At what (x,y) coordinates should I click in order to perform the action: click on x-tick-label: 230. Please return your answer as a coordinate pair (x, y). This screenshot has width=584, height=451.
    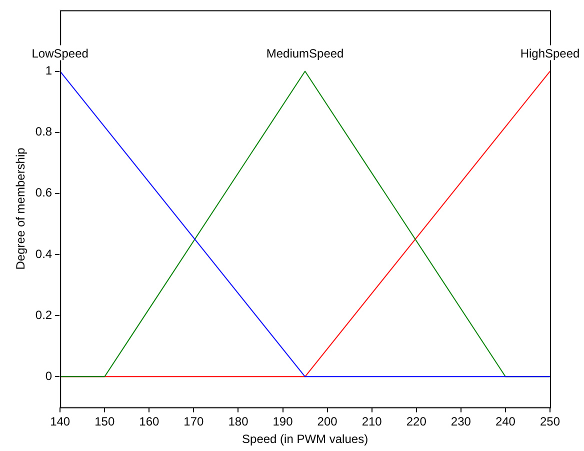
    Looking at the image, I should click on (461, 421).